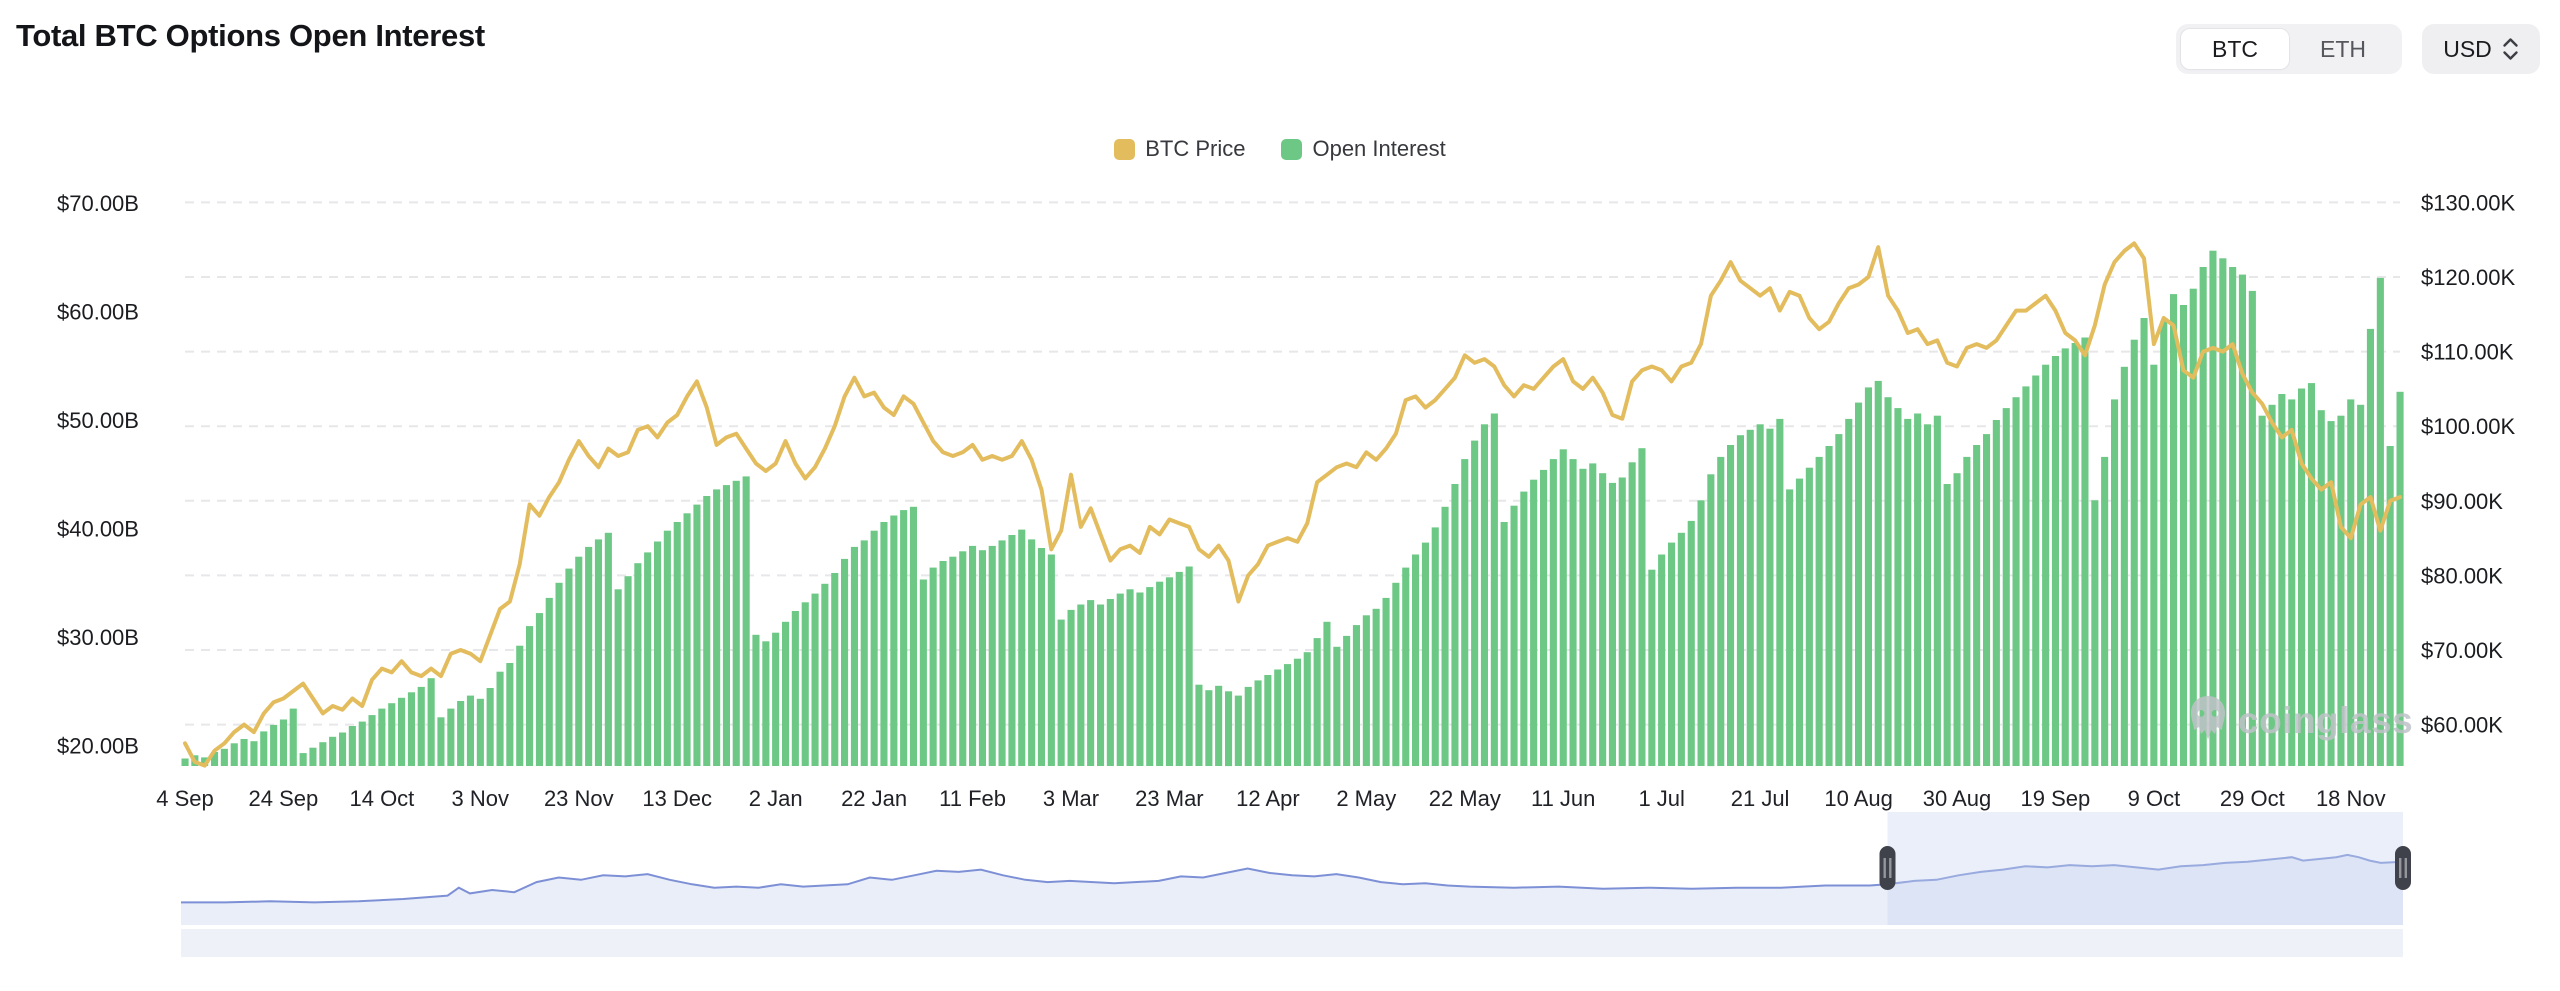 The image size is (2560, 991). I want to click on asset-toggle-btc: BTC, so click(2235, 49).